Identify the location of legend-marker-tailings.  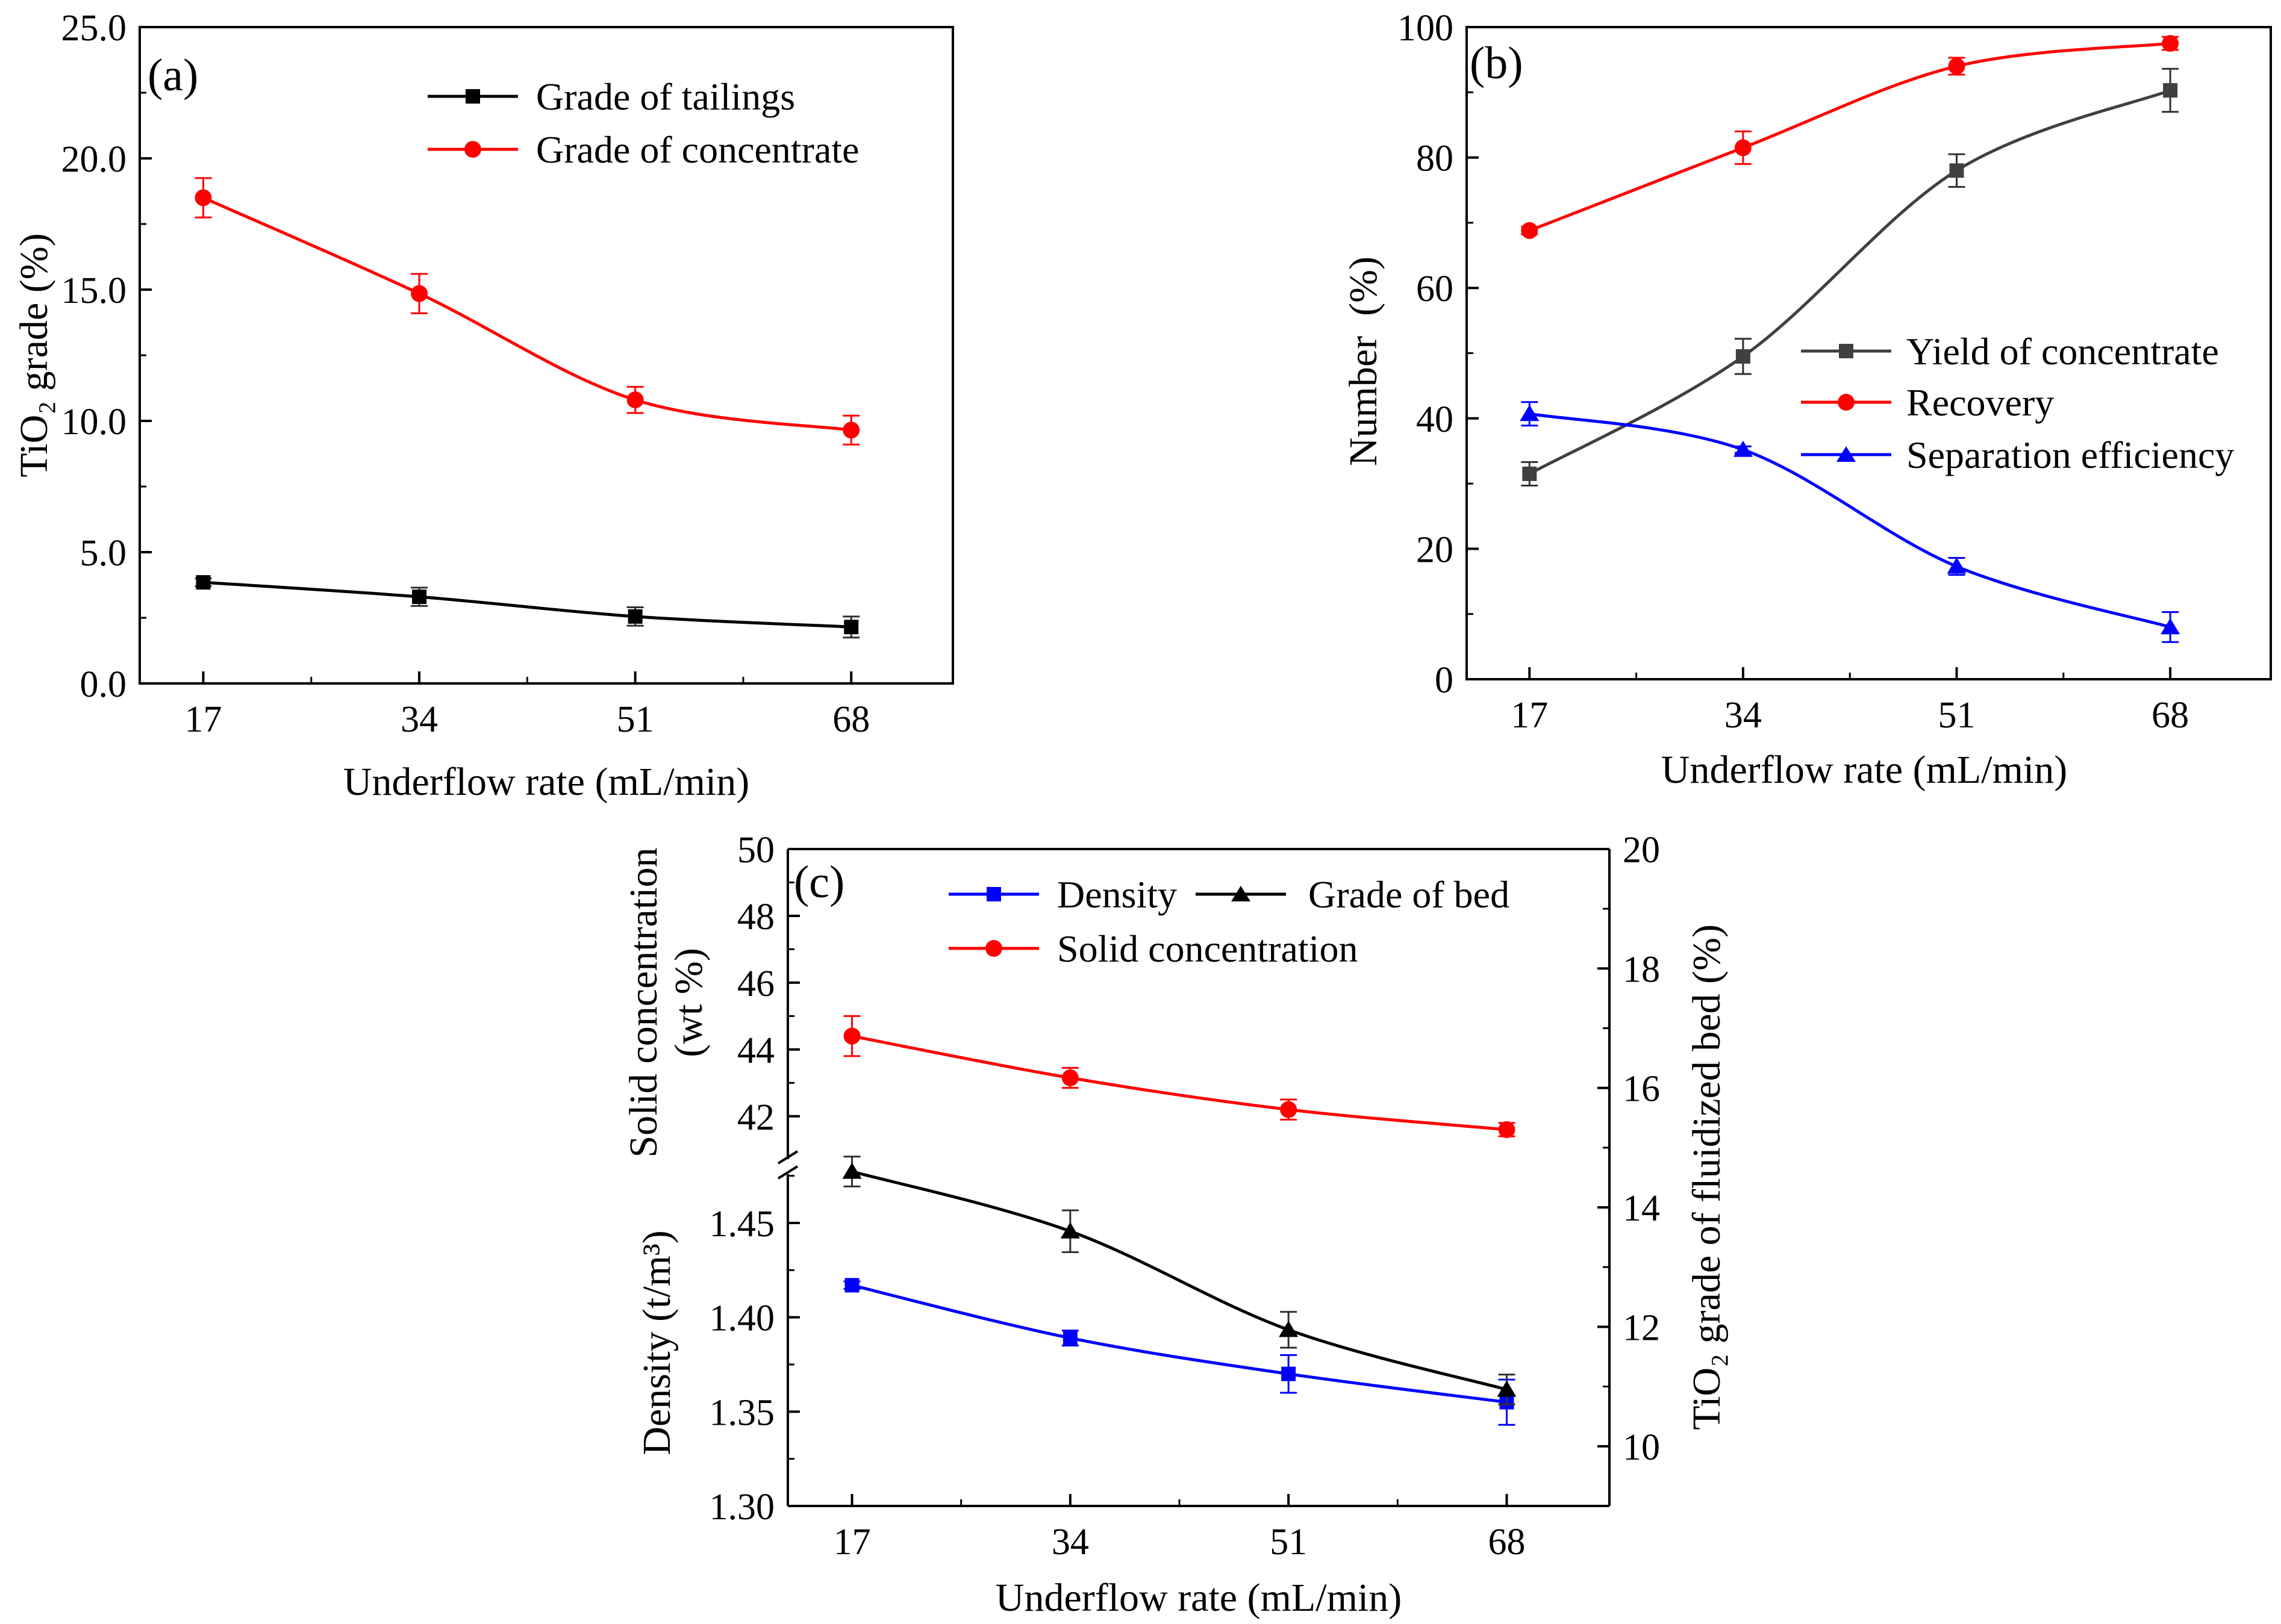
(473, 97).